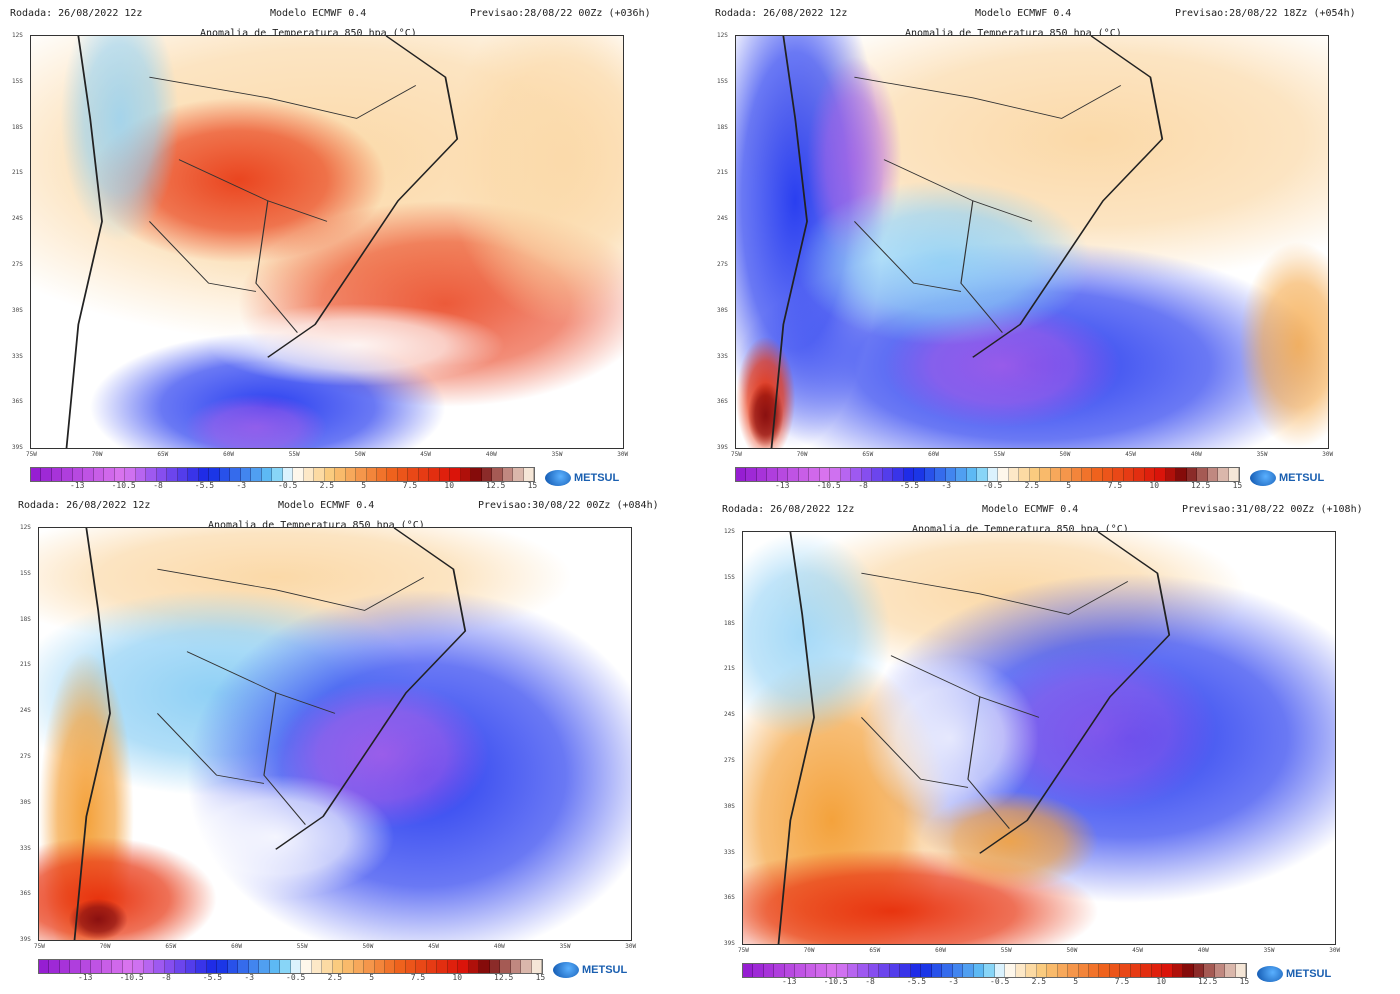 The image size is (1400, 994). Describe the element at coordinates (631, 946) in the screenshot. I see `lon-tick: 30W` at that location.